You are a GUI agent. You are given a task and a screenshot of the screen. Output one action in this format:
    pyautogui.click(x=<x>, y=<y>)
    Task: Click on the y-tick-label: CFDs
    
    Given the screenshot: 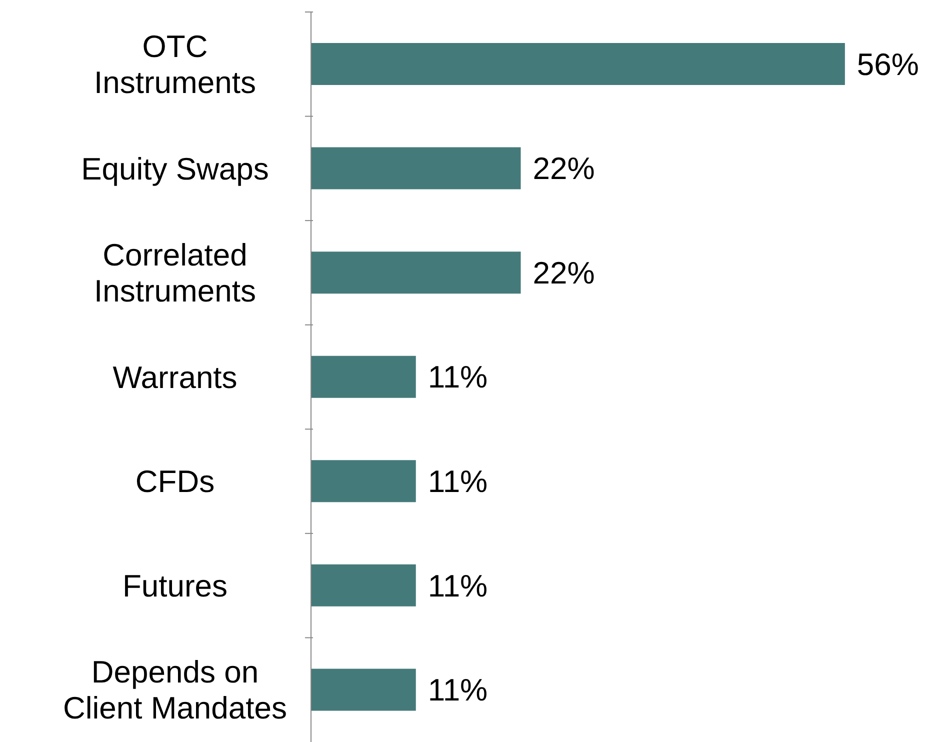 What is the action you would take?
    pyautogui.click(x=175, y=482)
    